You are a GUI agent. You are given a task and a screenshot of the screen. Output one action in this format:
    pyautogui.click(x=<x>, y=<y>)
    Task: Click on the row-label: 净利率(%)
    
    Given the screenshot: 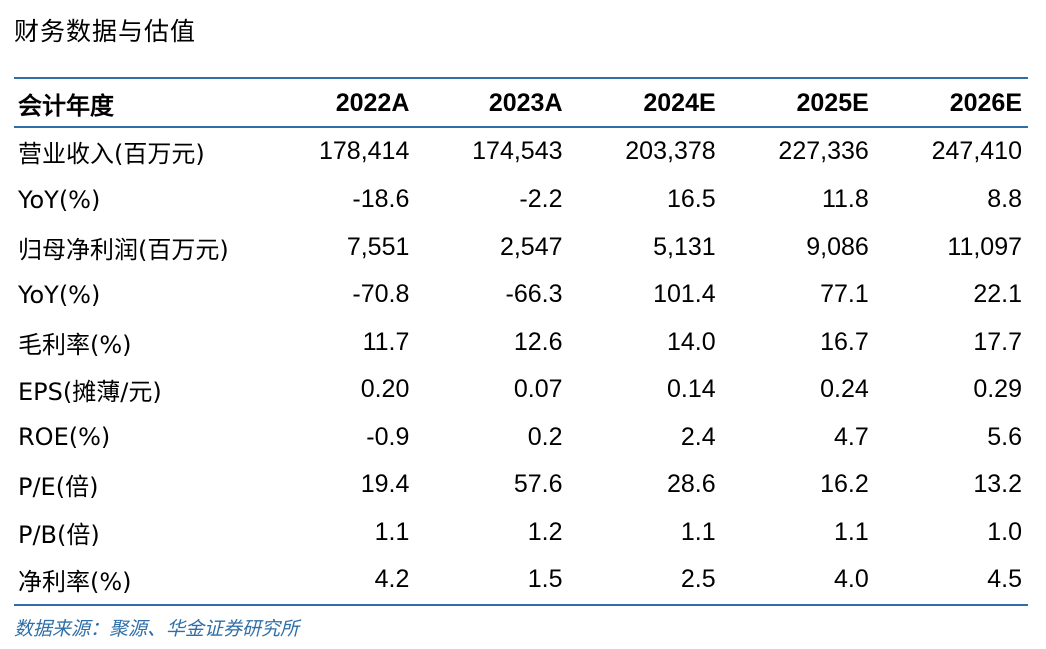 What is the action you would take?
    pyautogui.click(x=75, y=582)
    